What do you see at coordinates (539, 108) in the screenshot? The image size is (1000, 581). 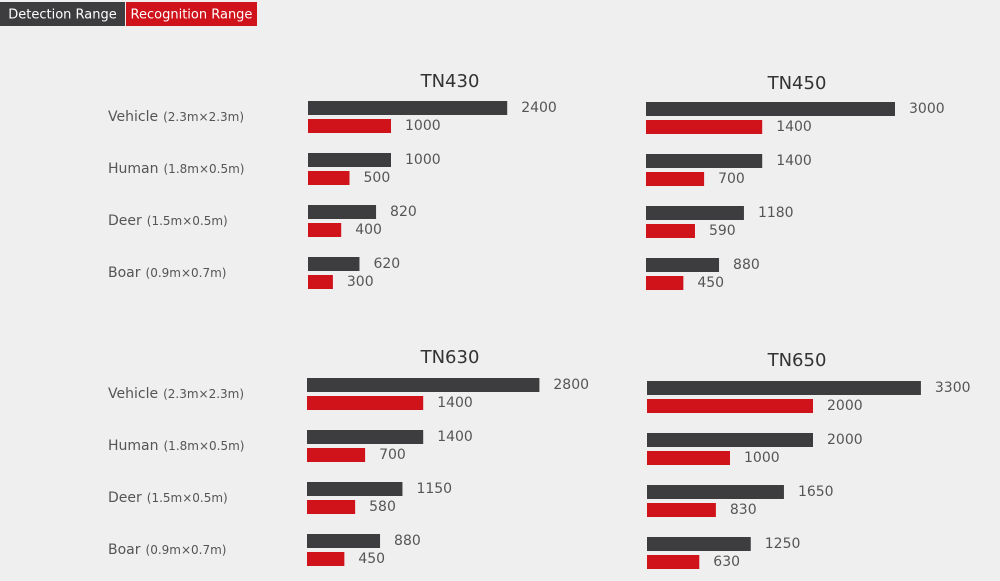 I see `value-label: 2400` at bounding box center [539, 108].